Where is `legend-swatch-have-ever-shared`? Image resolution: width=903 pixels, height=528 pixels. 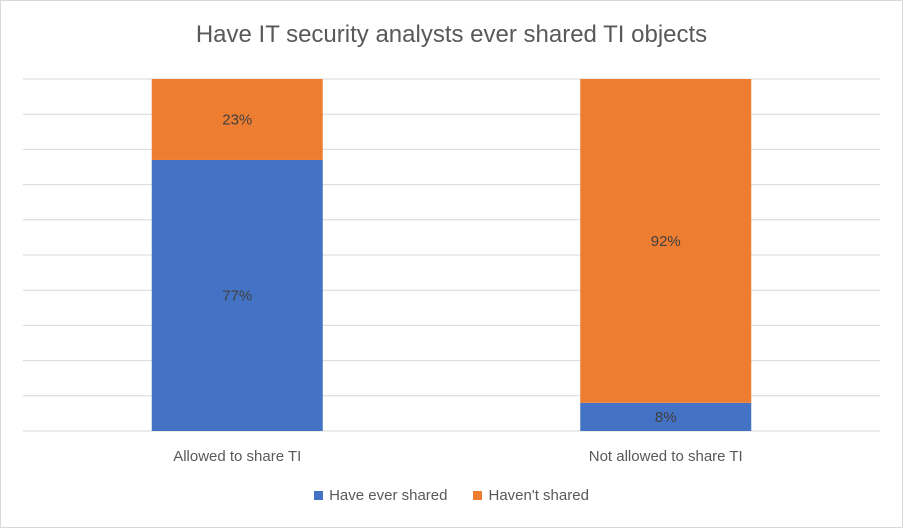
legend-swatch-have-ever-shared is located at coordinates (319, 495).